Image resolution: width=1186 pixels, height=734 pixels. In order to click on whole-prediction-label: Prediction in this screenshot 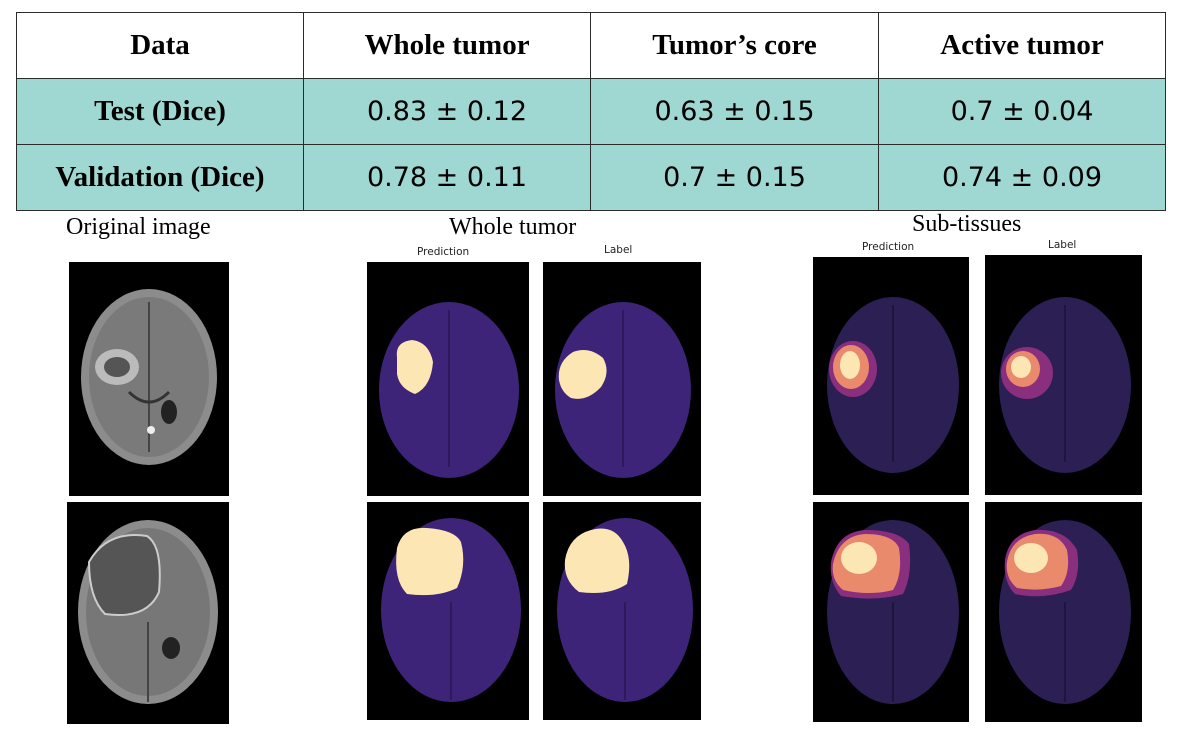, I will do `click(443, 252)`.